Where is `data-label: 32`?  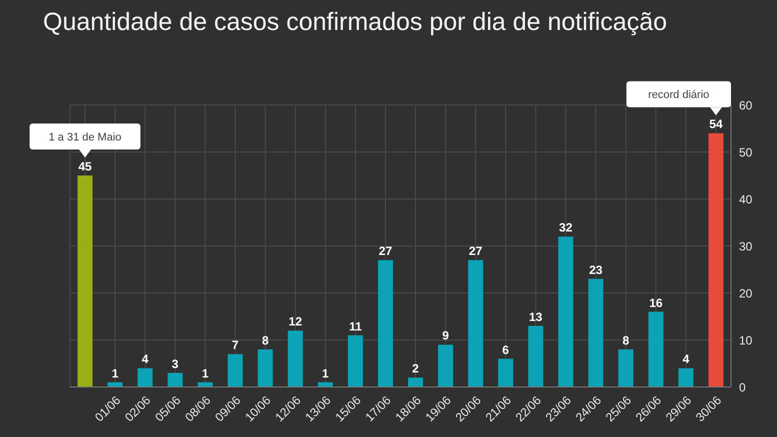
data-label: 32 is located at coordinates (566, 227).